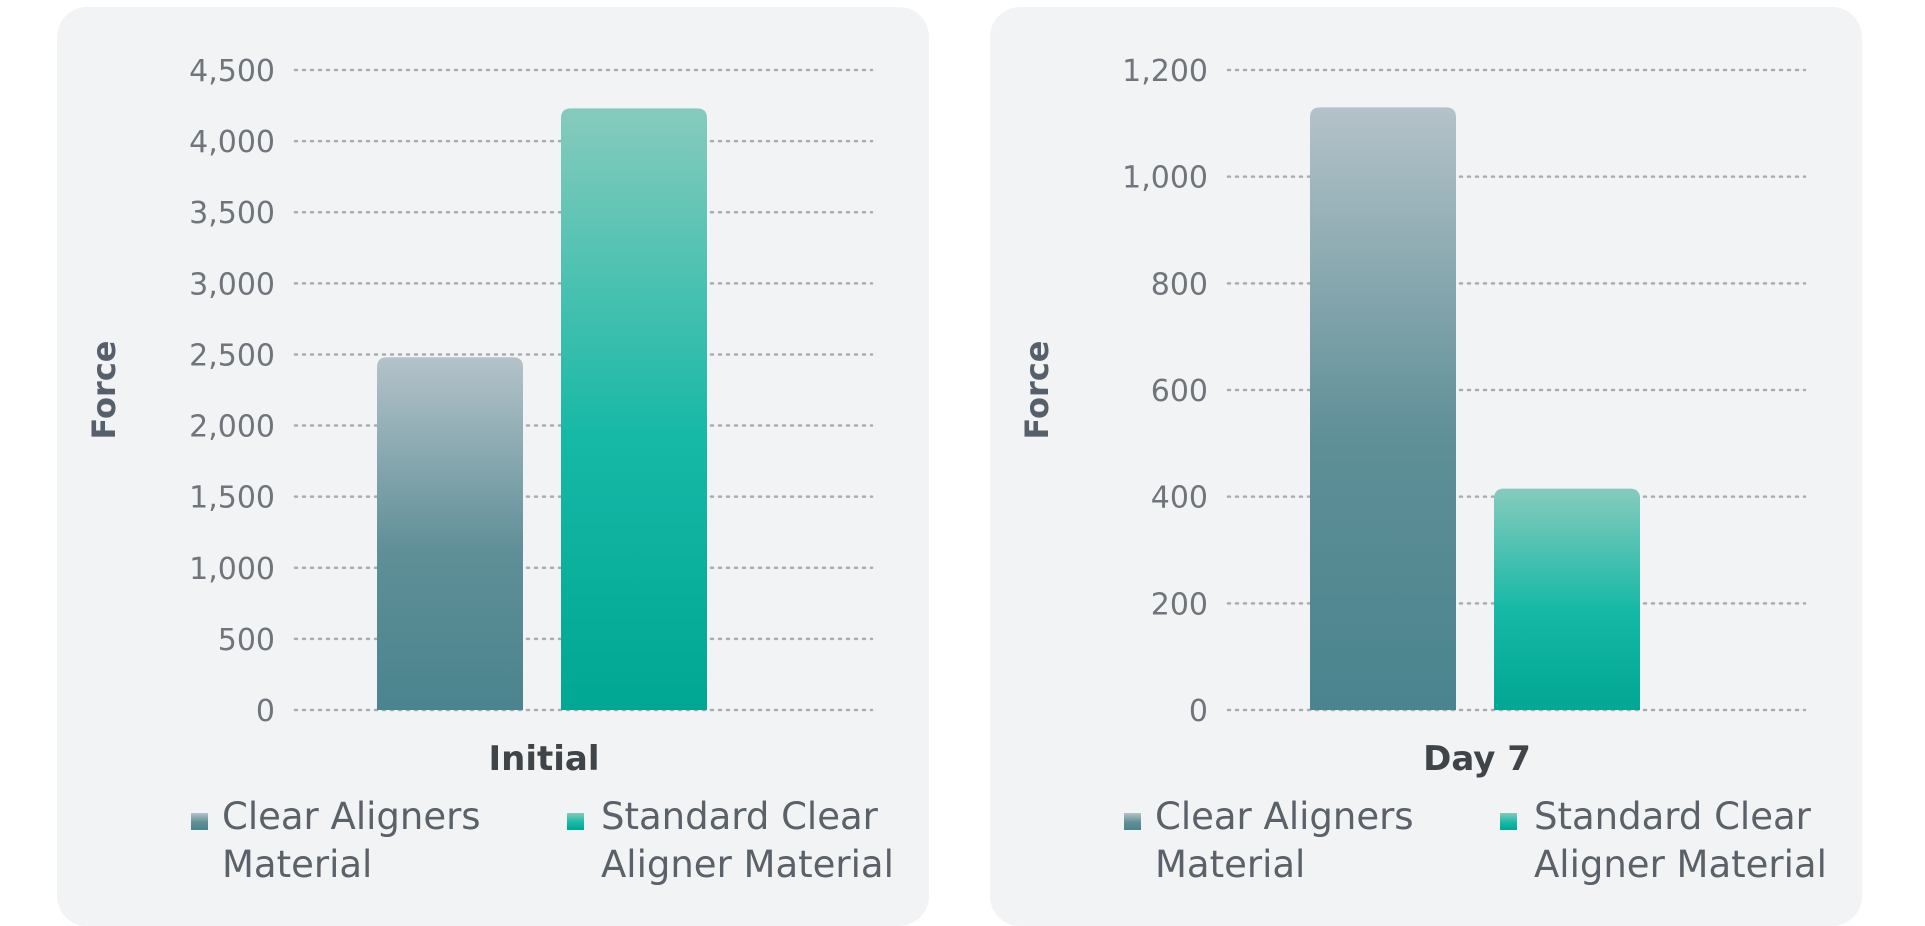  Describe the element at coordinates (1179, 604) in the screenshot. I see `y-tick-label: 200` at that location.